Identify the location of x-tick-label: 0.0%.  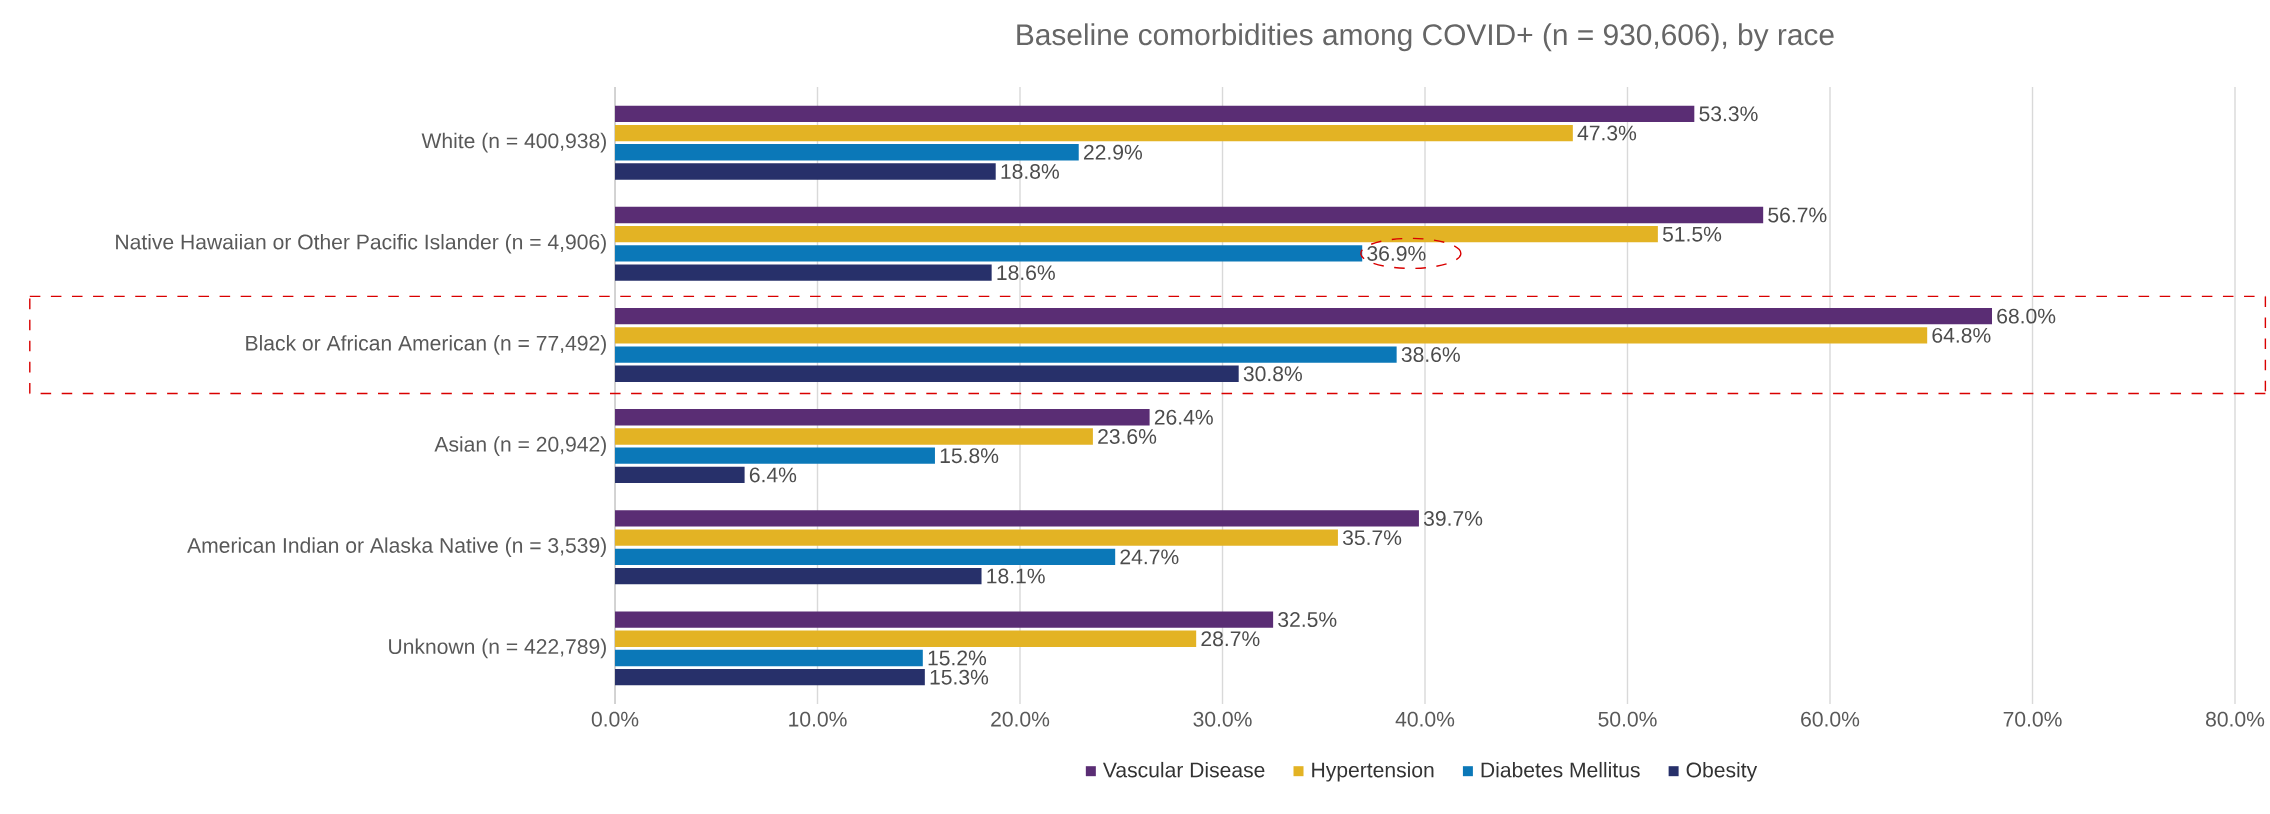
(615, 719).